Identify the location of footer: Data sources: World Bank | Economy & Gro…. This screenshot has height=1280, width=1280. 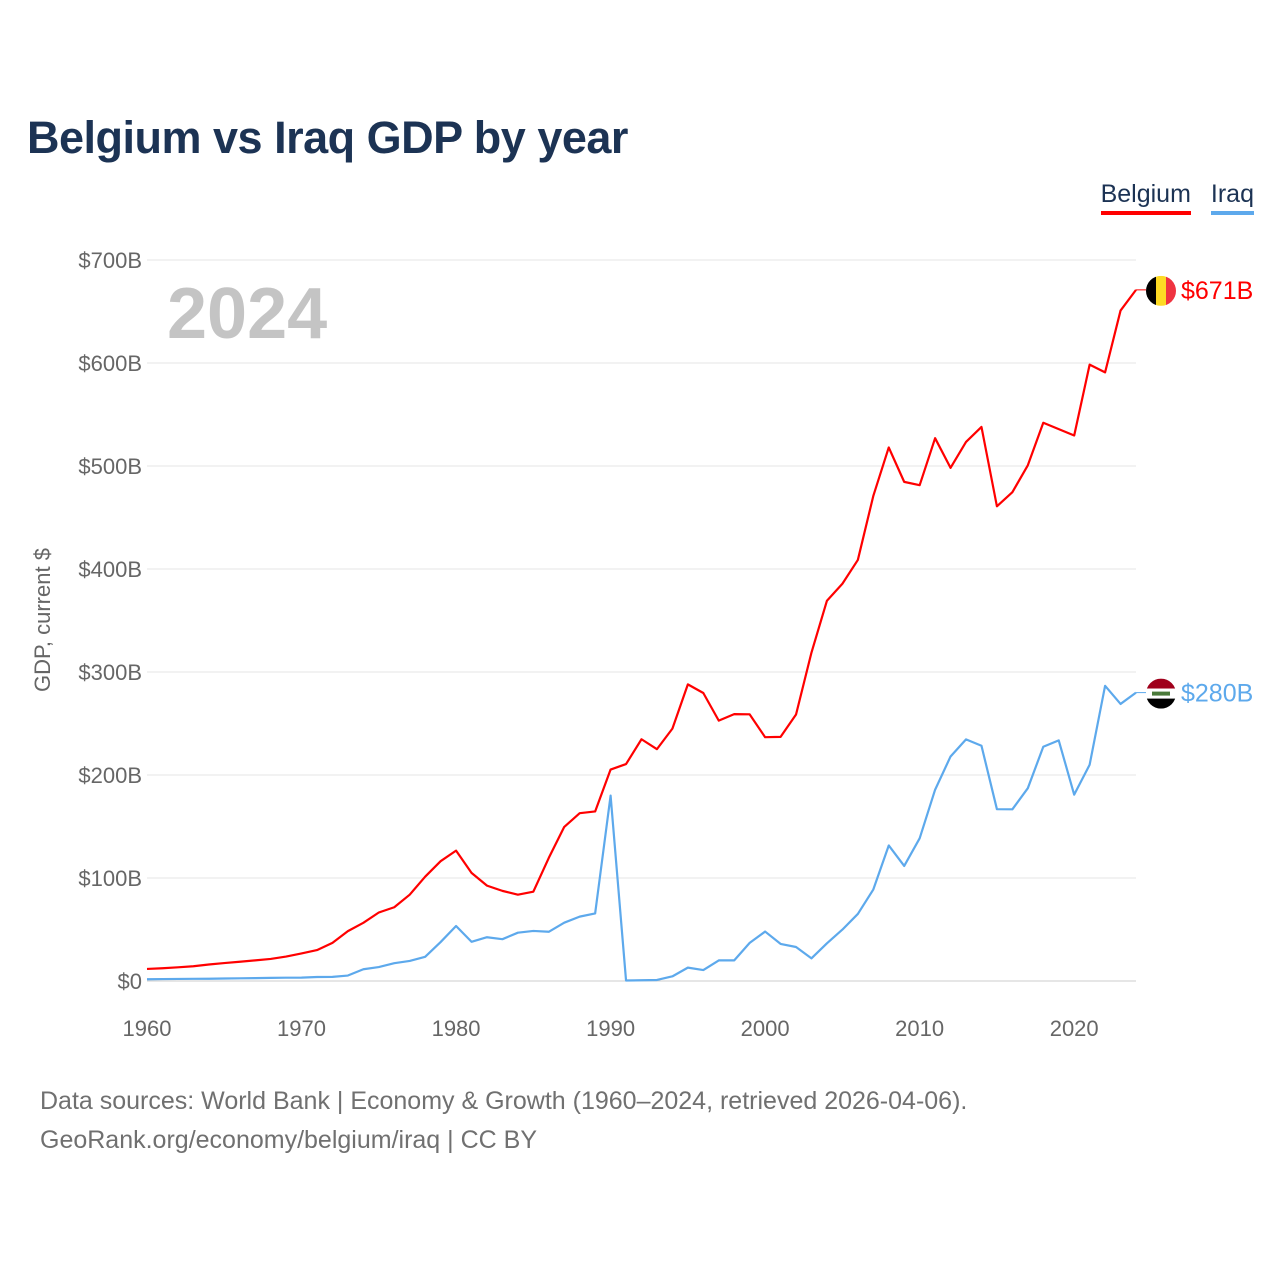
(503, 1121).